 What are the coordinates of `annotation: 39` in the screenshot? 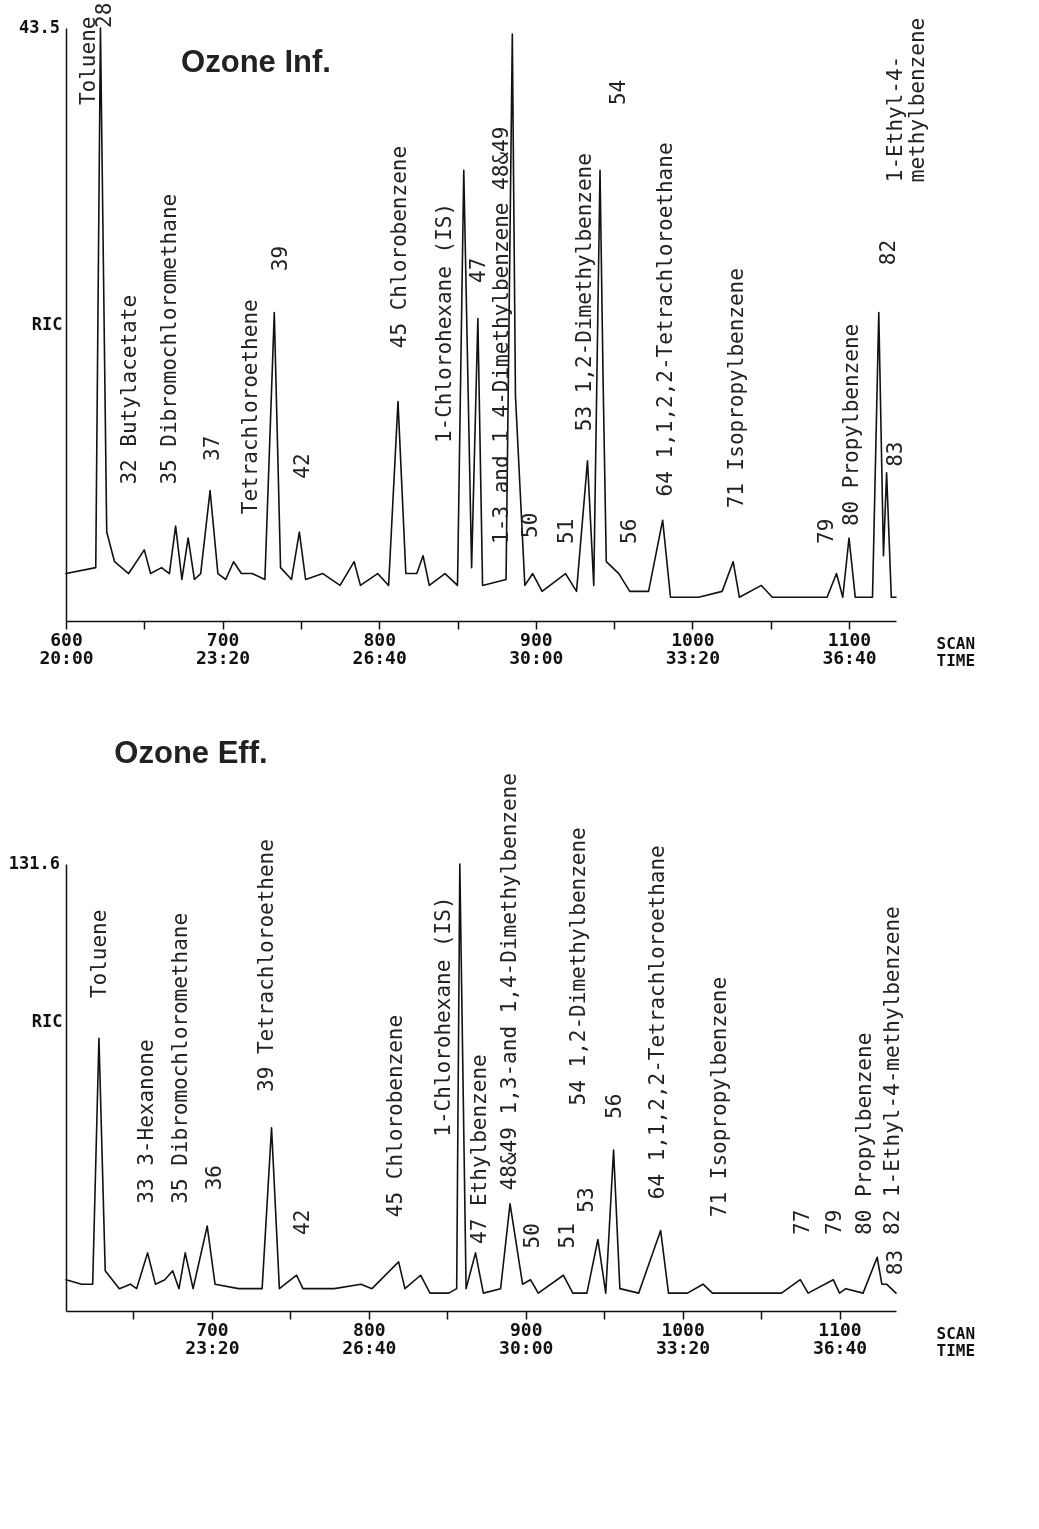 It's located at (279, 258).